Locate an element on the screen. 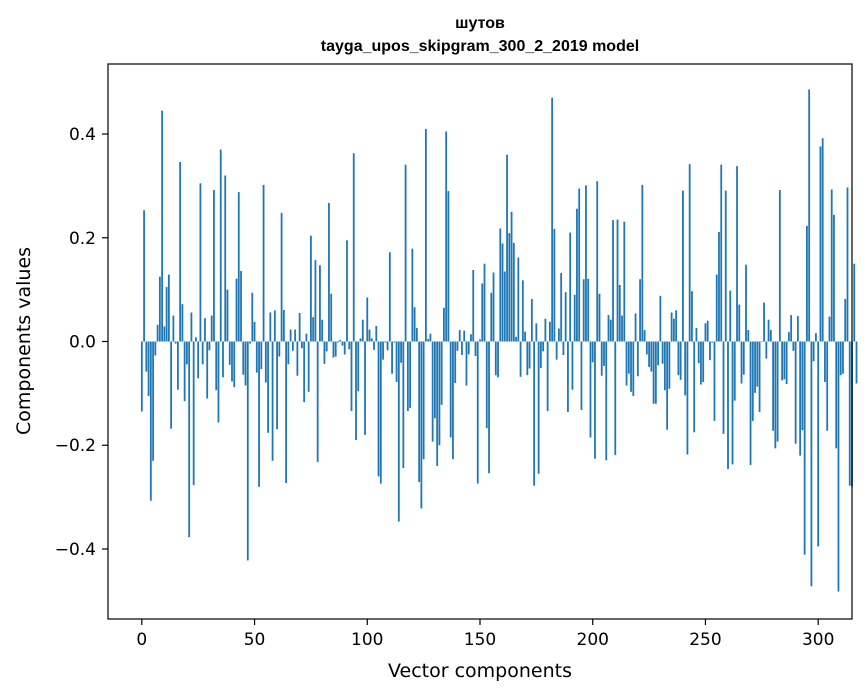 This screenshot has height=696, width=867. x-tick-label: 250 is located at coordinates (705, 640).